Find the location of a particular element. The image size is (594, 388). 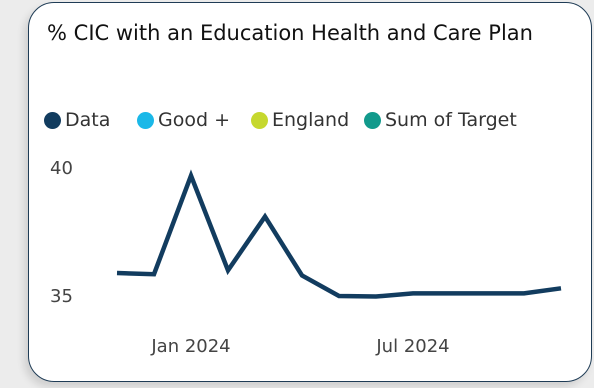

x-tick-label: Jul 2024 is located at coordinates (412, 346).